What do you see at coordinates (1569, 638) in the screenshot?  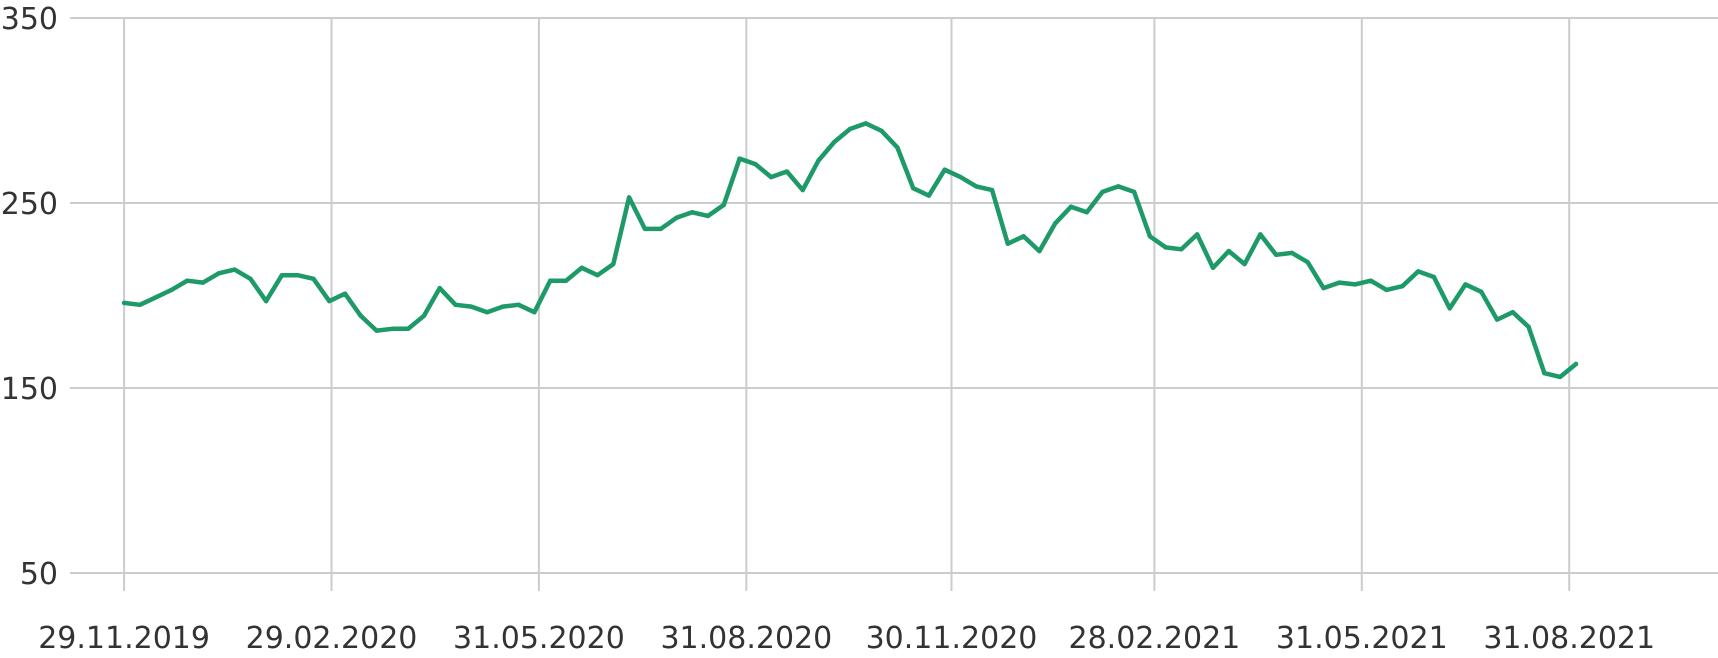 I see `x-tick-label: 31.08.2021` at bounding box center [1569, 638].